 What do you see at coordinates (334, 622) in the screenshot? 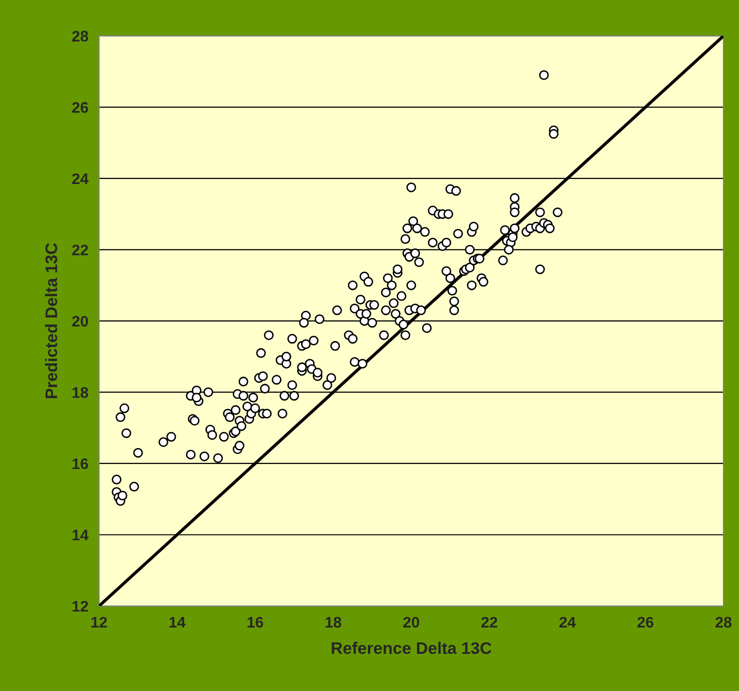
I see `x-tick-label: 18` at bounding box center [334, 622].